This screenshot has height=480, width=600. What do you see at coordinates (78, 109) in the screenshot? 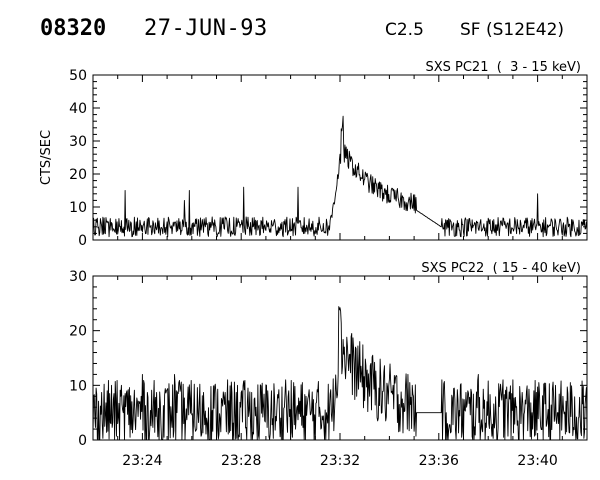
I see `y-tick-label: 40` at bounding box center [78, 109].